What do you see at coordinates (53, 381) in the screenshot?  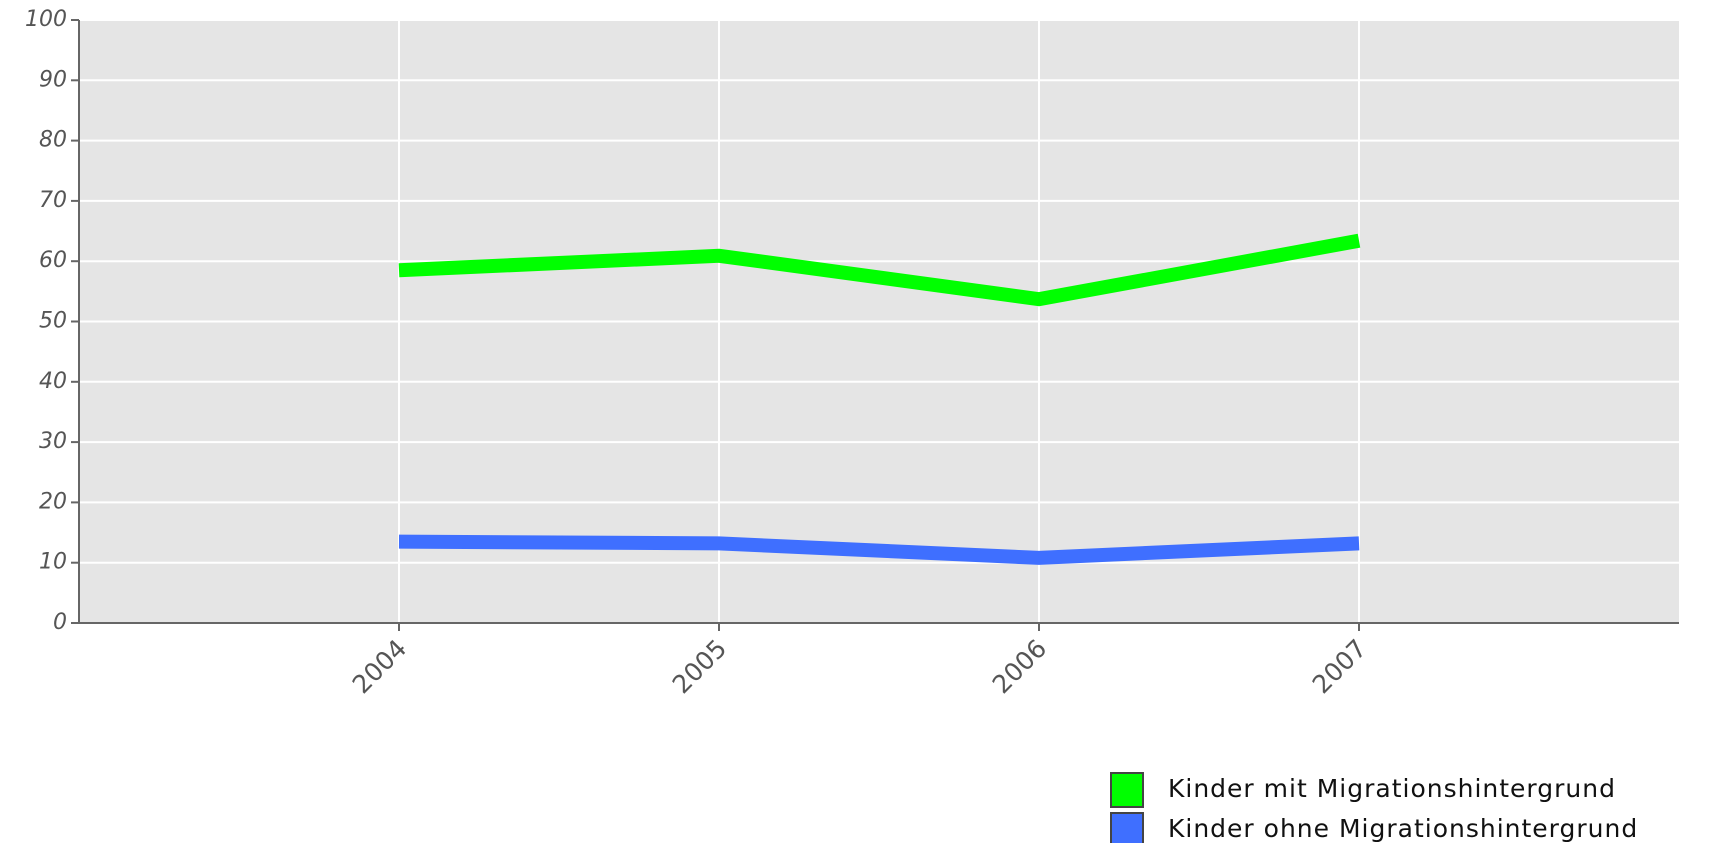 I see `y-tick-label: 40` at bounding box center [53, 381].